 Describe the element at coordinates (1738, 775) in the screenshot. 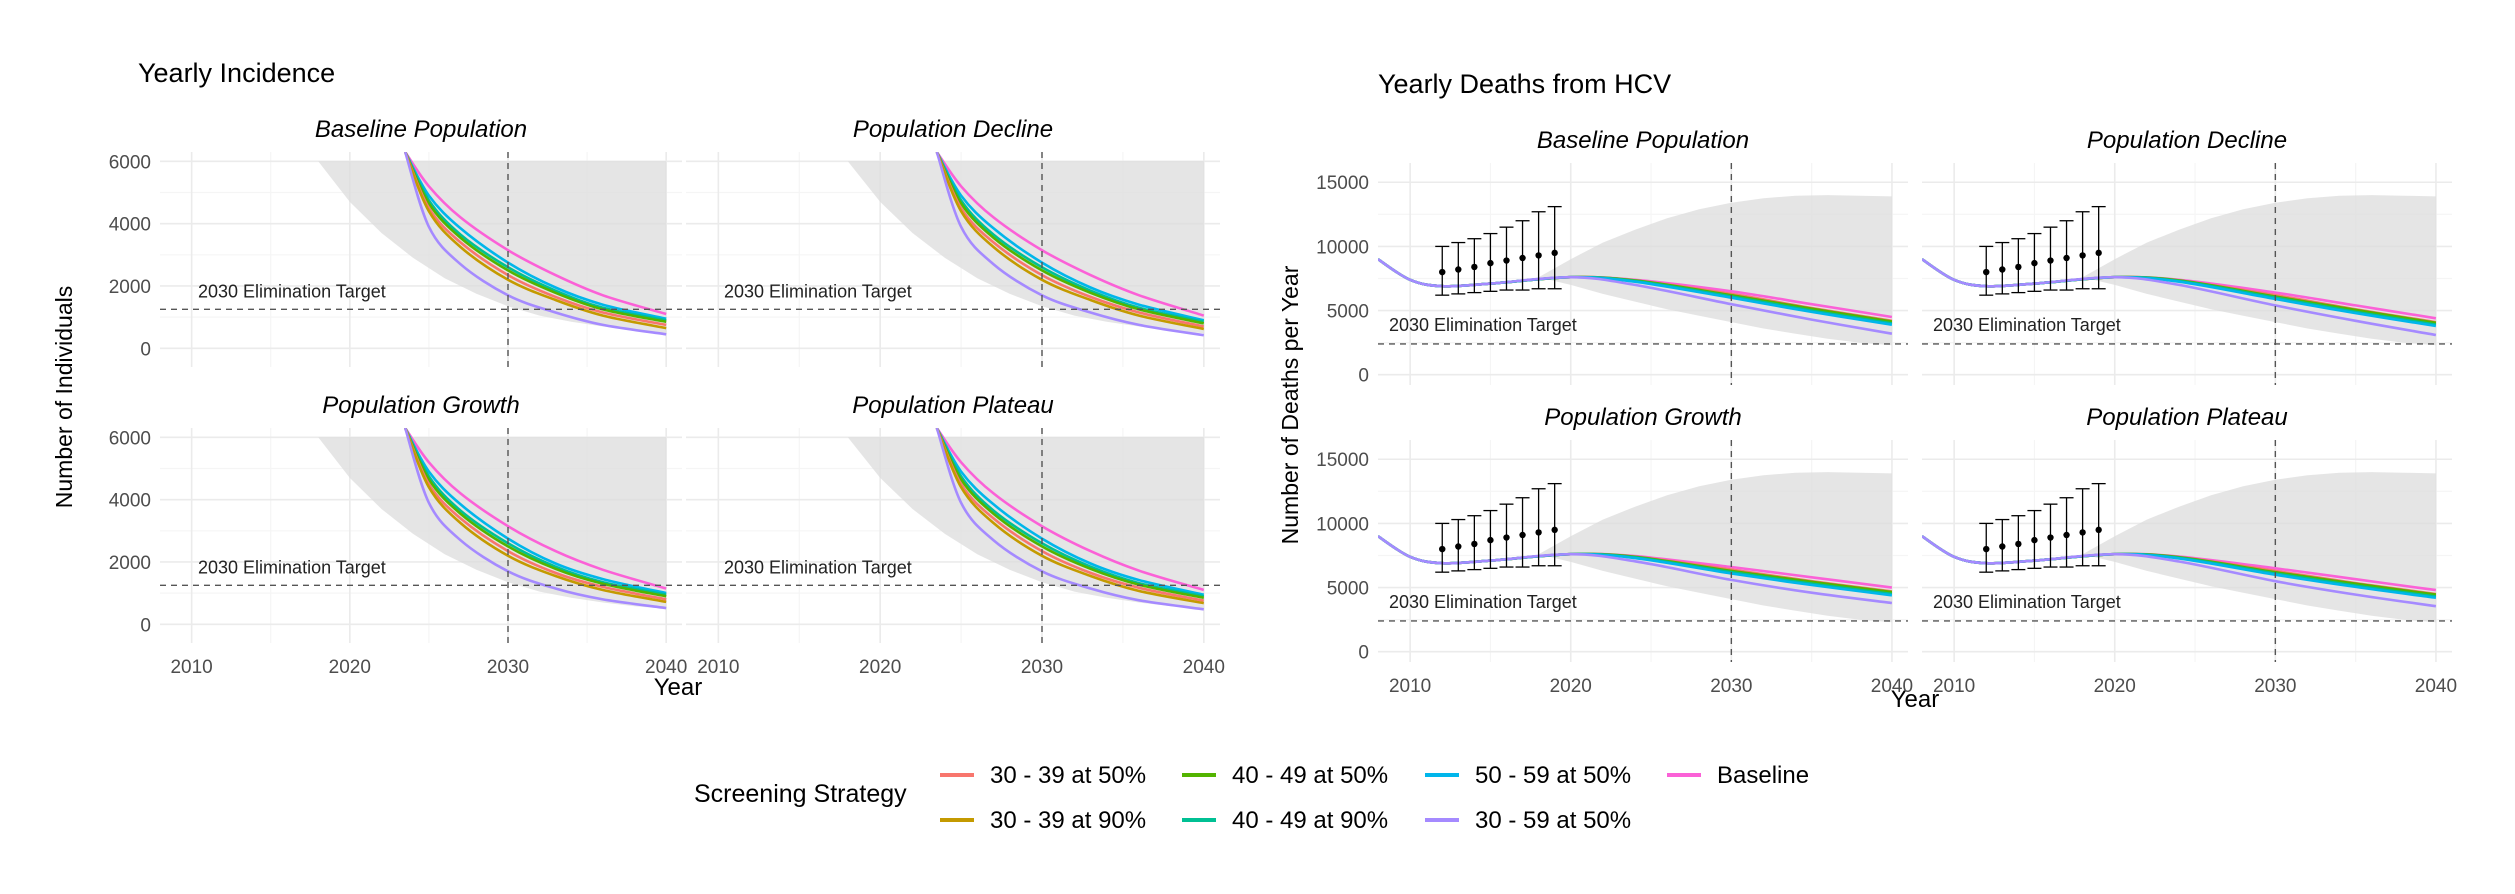

I see `legend-item-baseline: Baseline` at that location.